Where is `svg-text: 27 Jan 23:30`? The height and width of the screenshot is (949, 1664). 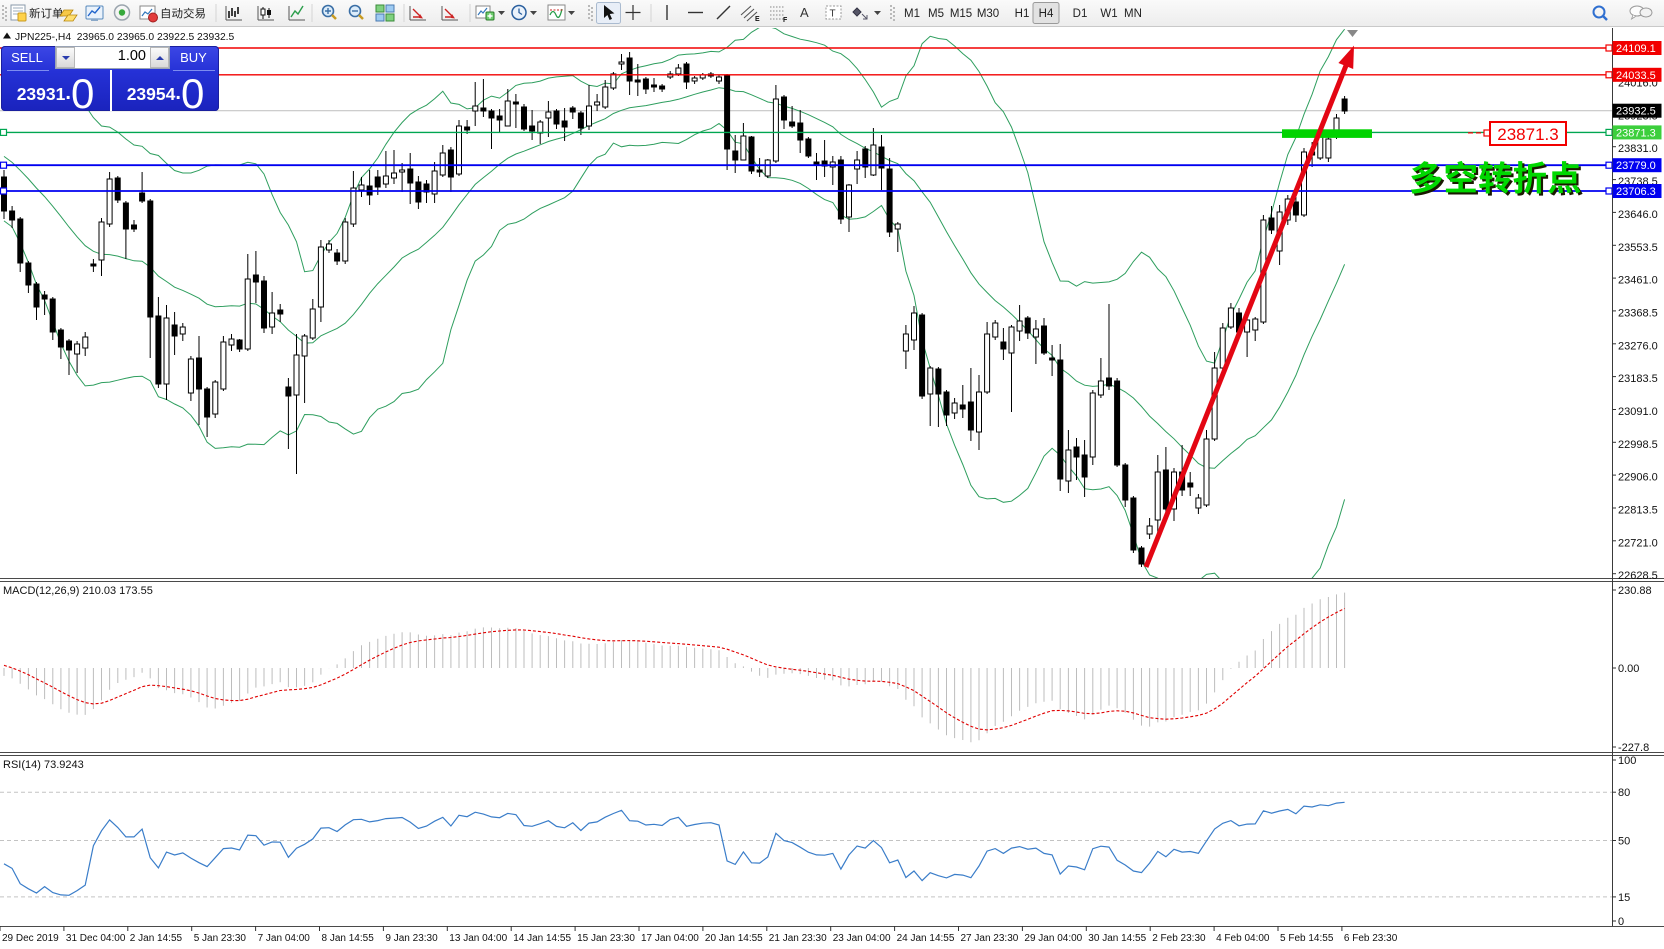 svg-text: 27 Jan 23:30 is located at coordinates (990, 938).